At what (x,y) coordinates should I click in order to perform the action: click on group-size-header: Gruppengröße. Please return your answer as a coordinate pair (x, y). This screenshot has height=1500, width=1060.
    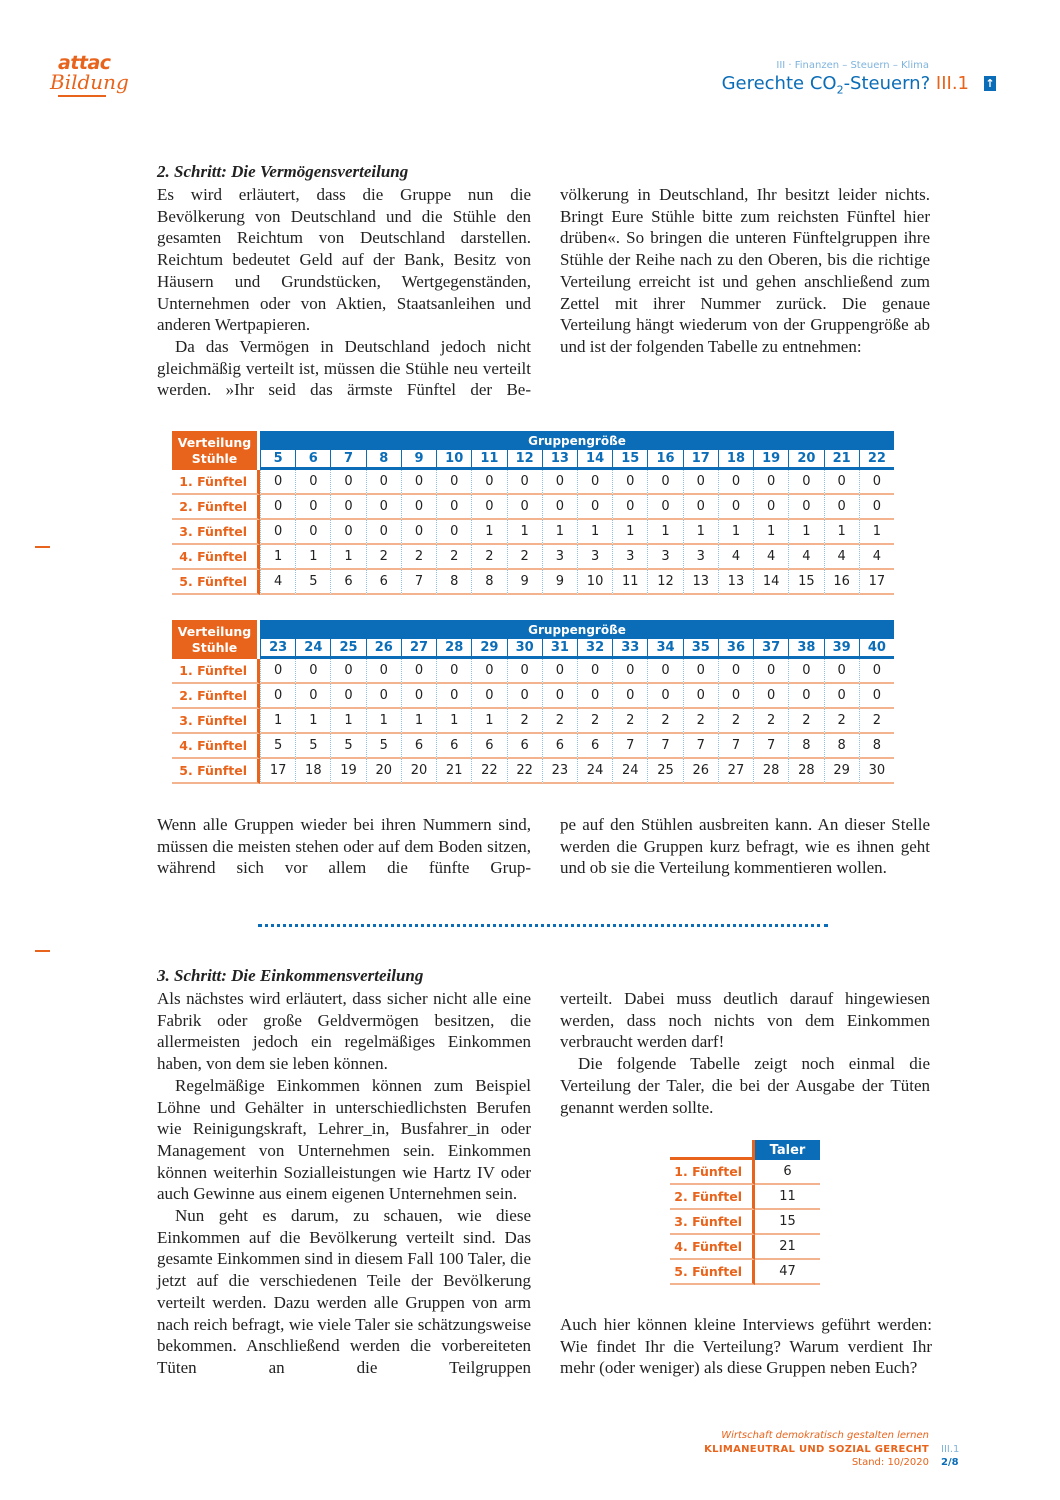
    Looking at the image, I should click on (577, 629).